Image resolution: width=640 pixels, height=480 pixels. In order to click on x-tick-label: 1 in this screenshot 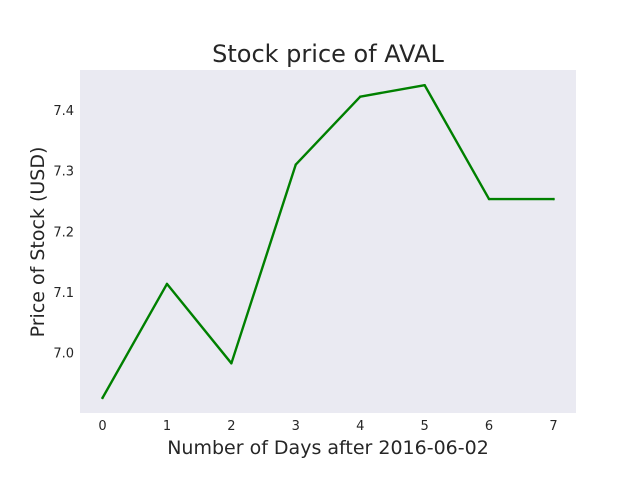, I will do `click(167, 426)`.